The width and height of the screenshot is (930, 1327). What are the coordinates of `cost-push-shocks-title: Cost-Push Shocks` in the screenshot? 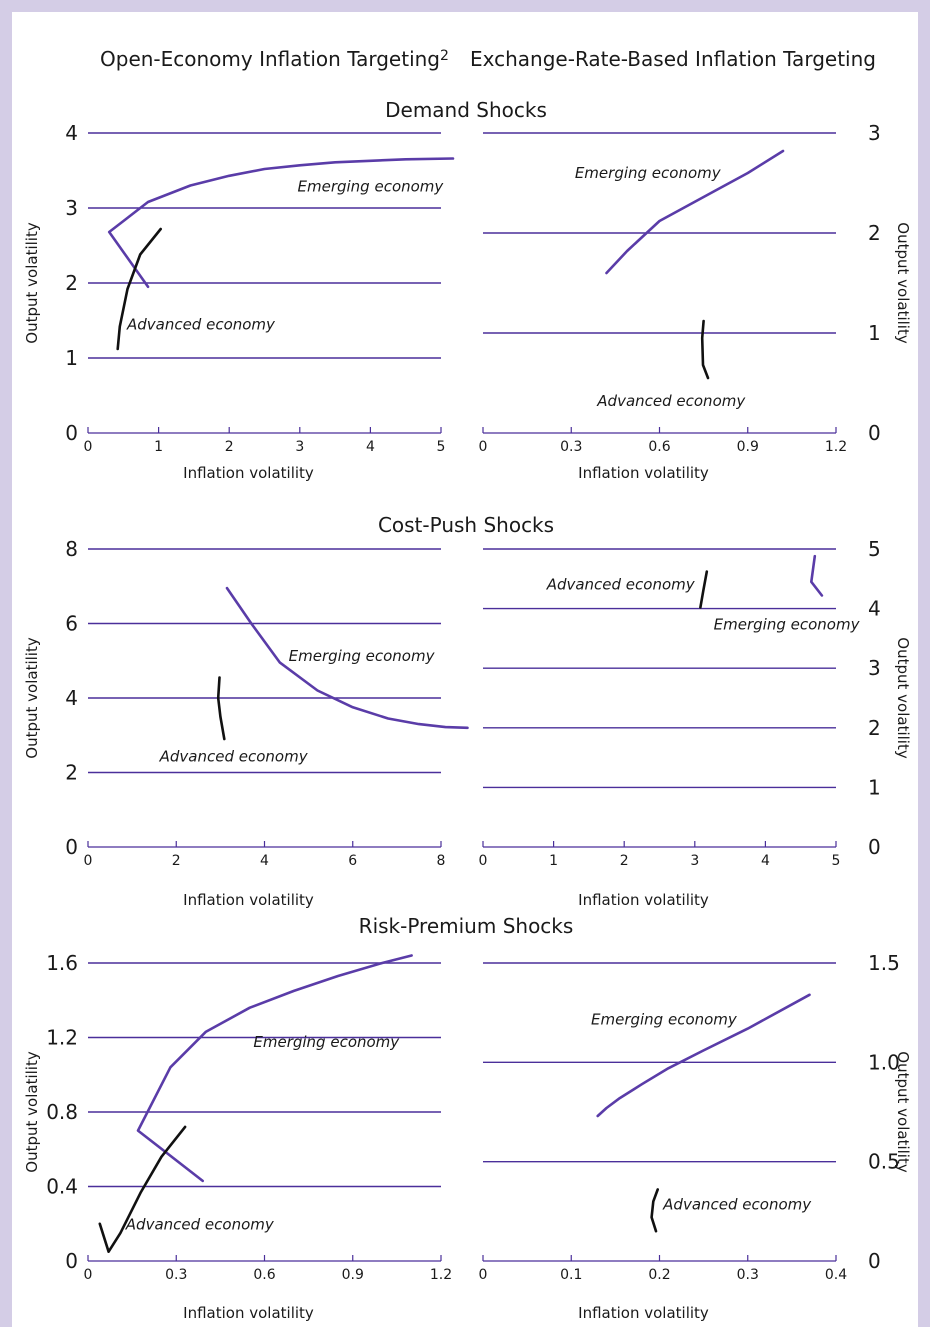 It's located at (466, 525).